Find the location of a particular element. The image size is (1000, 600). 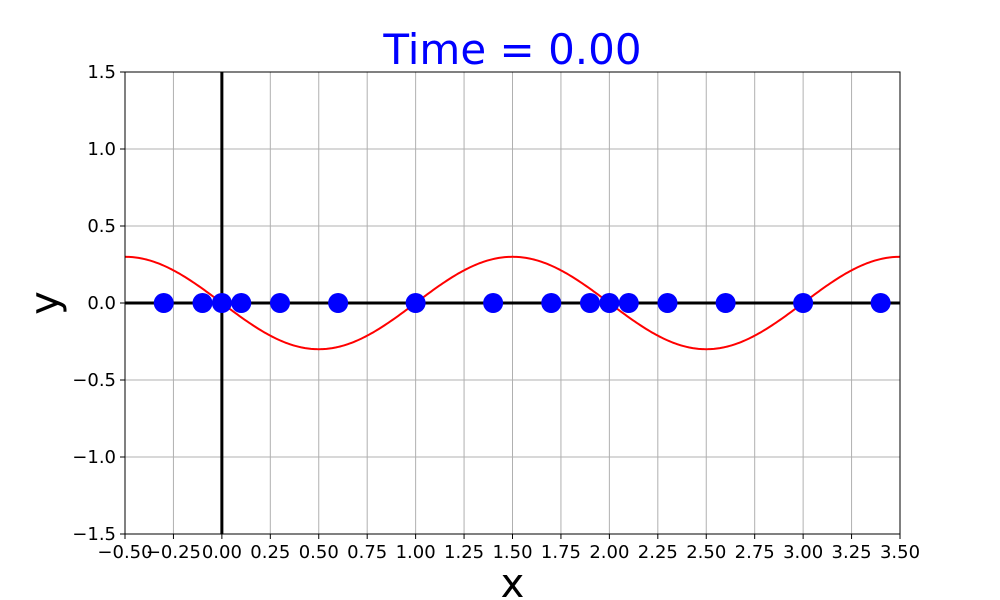

x-tick-label: −0.25 is located at coordinates (173, 552).